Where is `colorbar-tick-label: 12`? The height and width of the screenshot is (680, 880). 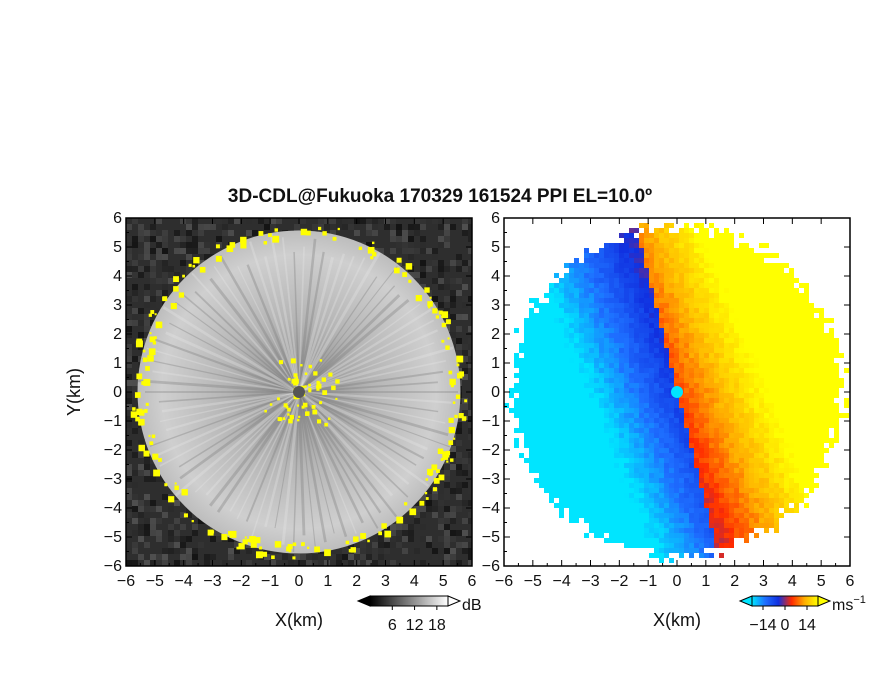 colorbar-tick-label: 12 is located at coordinates (415, 625).